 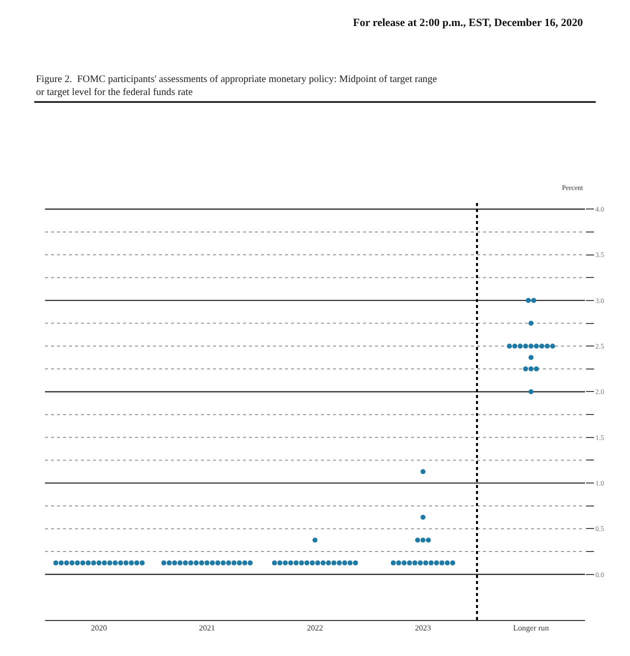 What do you see at coordinates (237, 86) in the screenshot?
I see `chart-title: Figure 2. FOMC participants' assessments of appropriate monetary policy: Midpoint of target range or target level for the federal funds rate` at bounding box center [237, 86].